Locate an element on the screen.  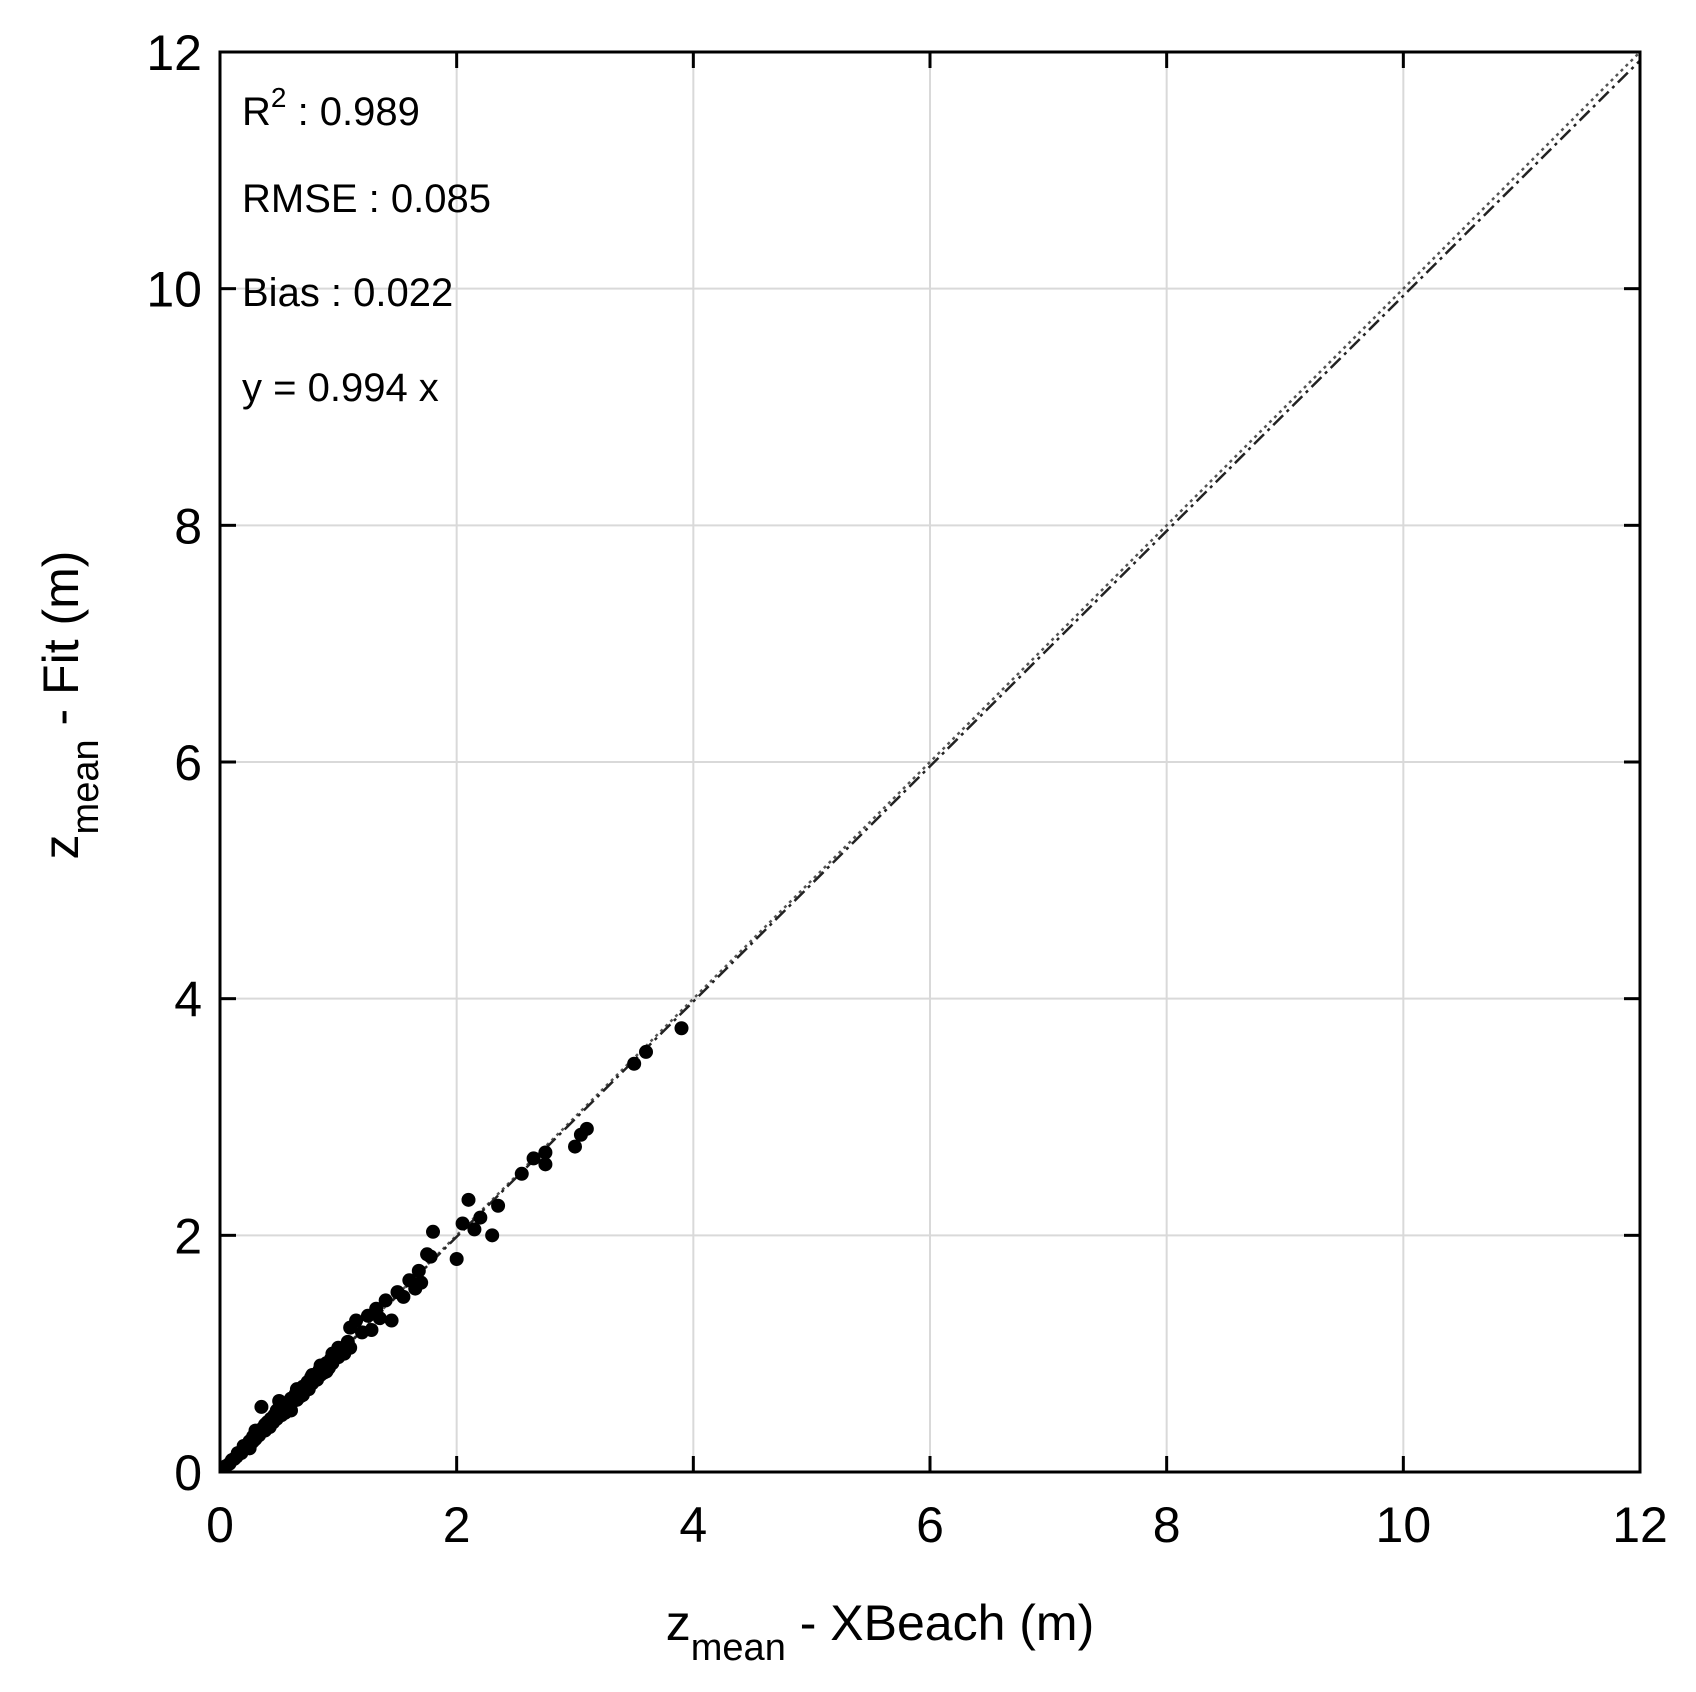
x-tick-label: 6 is located at coordinates (930, 1525).